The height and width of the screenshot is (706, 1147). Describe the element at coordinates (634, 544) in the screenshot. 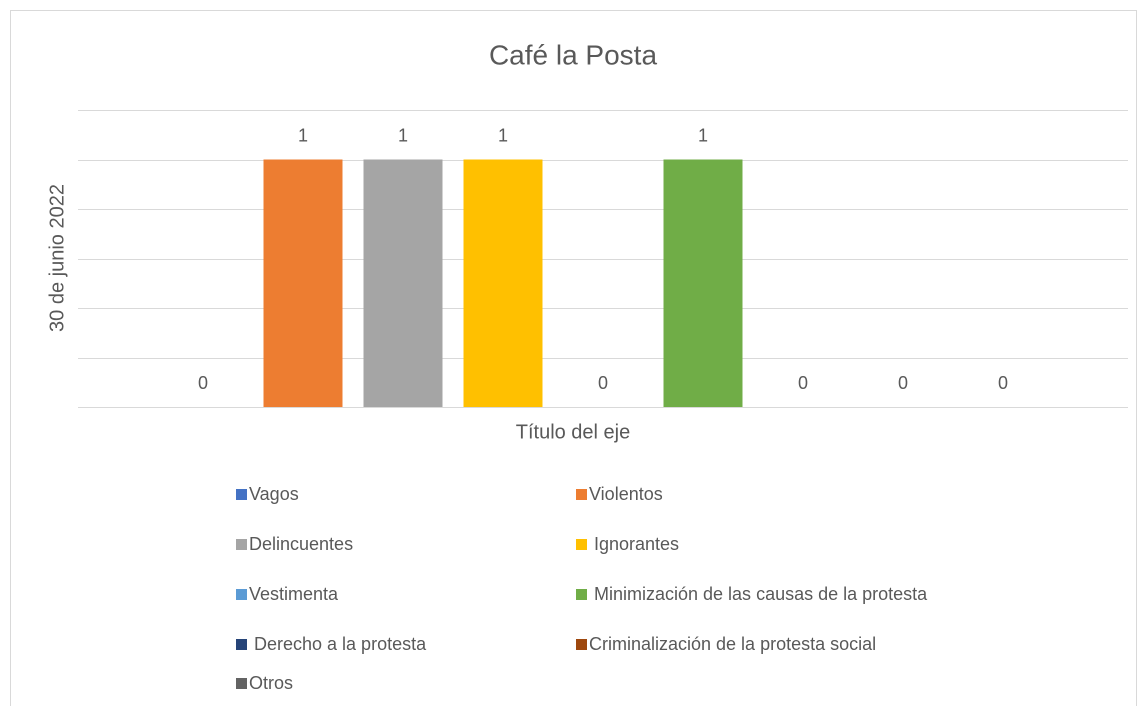

I see `legend-label: Ignorantes` at that location.